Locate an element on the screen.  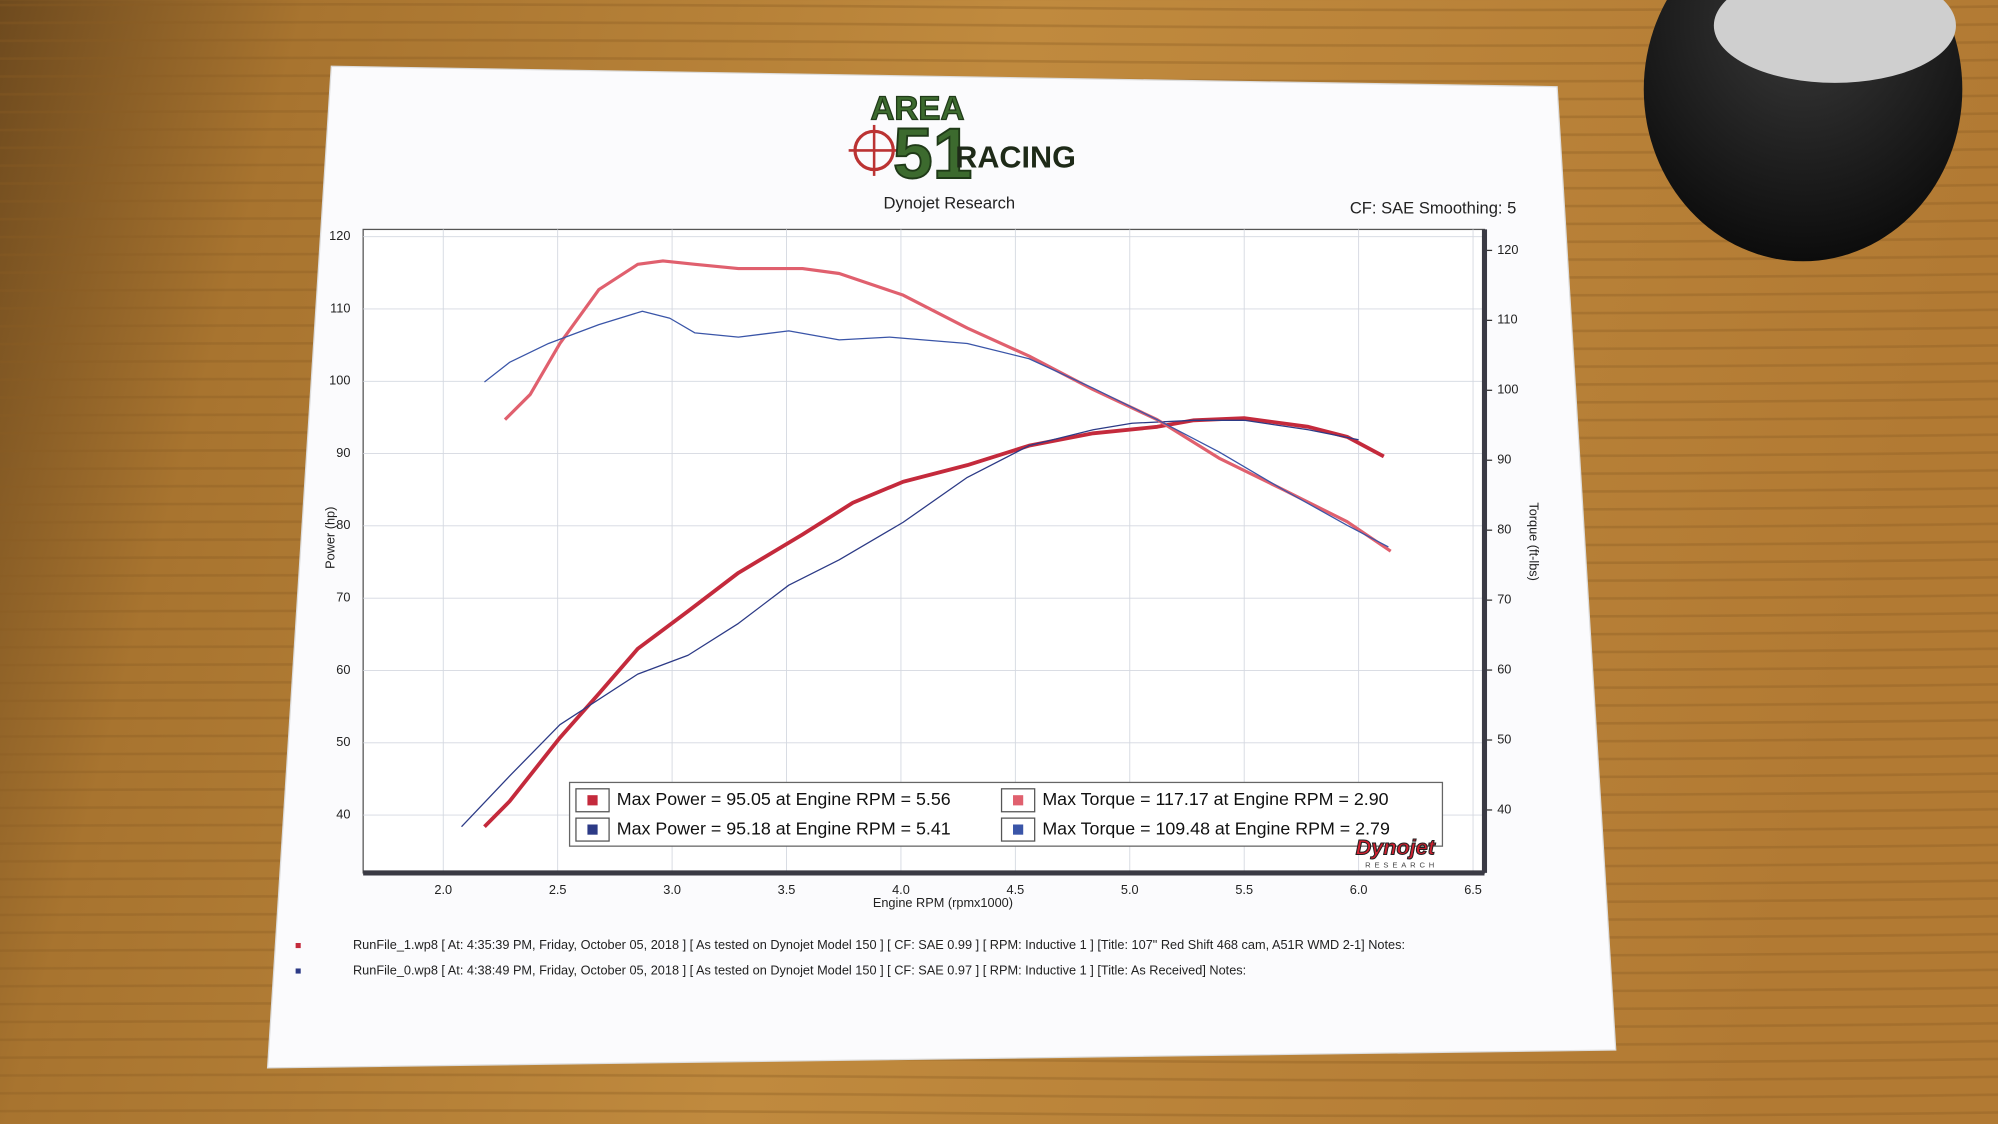
watermark: RESEARCH is located at coordinates (1401, 864).